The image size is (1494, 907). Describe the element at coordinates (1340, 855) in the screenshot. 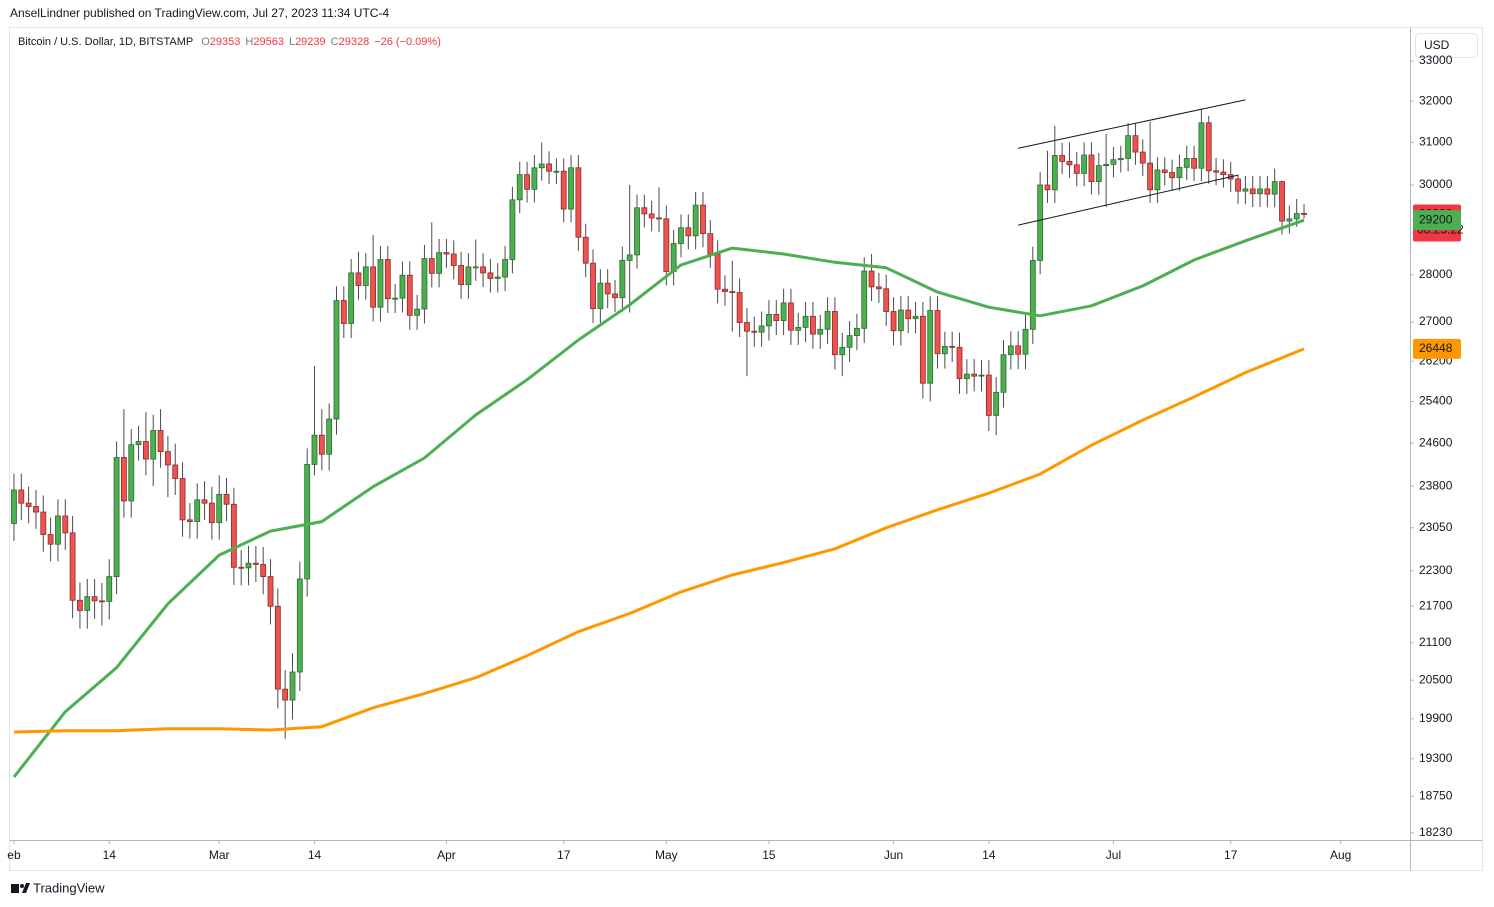

I see `x-tick-label: Aug` at that location.